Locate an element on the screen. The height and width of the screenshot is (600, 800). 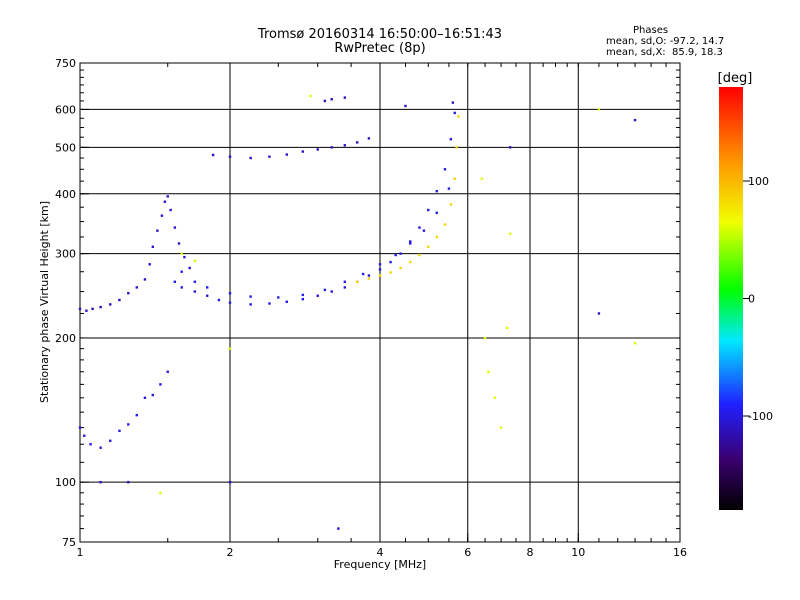
trace-o-trace-f2-spread- is located at coordinates (315, 243).